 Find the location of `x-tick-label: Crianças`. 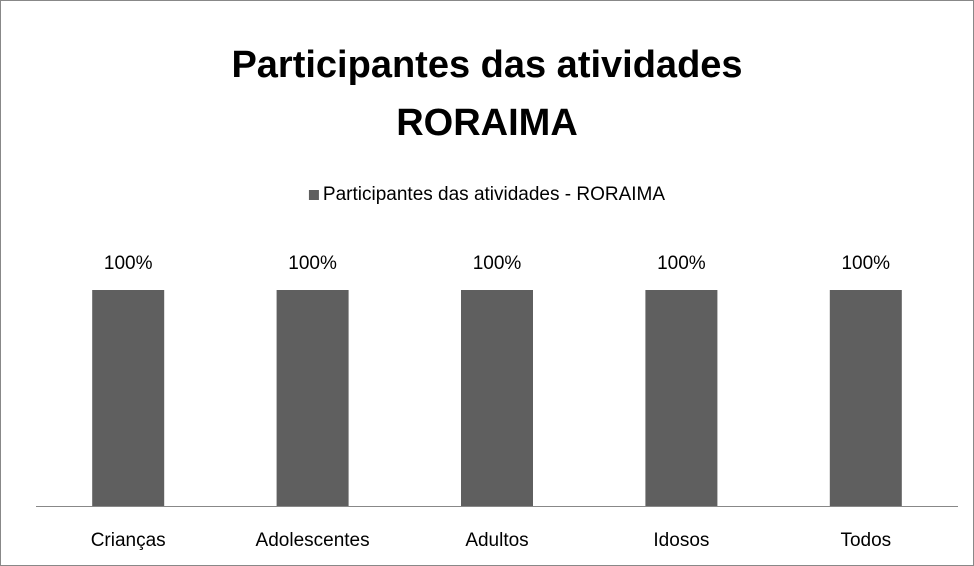

x-tick-label: Crianças is located at coordinates (128, 540).